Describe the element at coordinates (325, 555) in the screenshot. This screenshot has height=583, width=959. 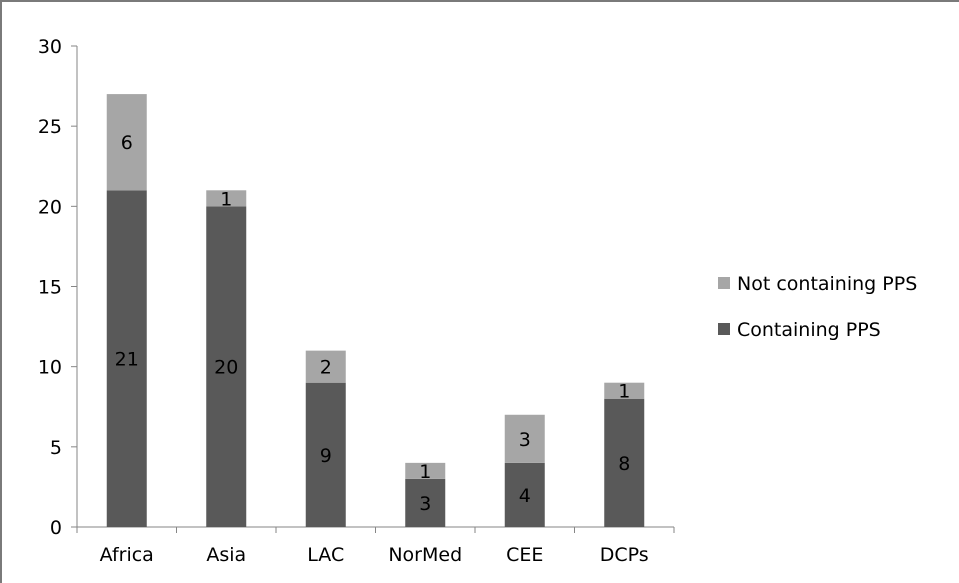
I see `x-tick-label: LAC` at that location.